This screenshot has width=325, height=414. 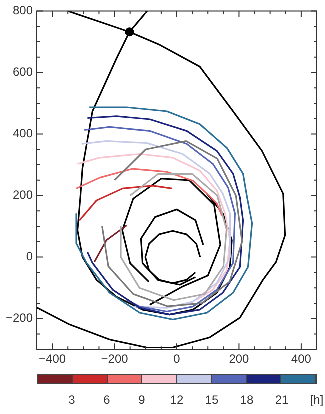 I want to click on color-bar-label: 21, so click(x=282, y=400).